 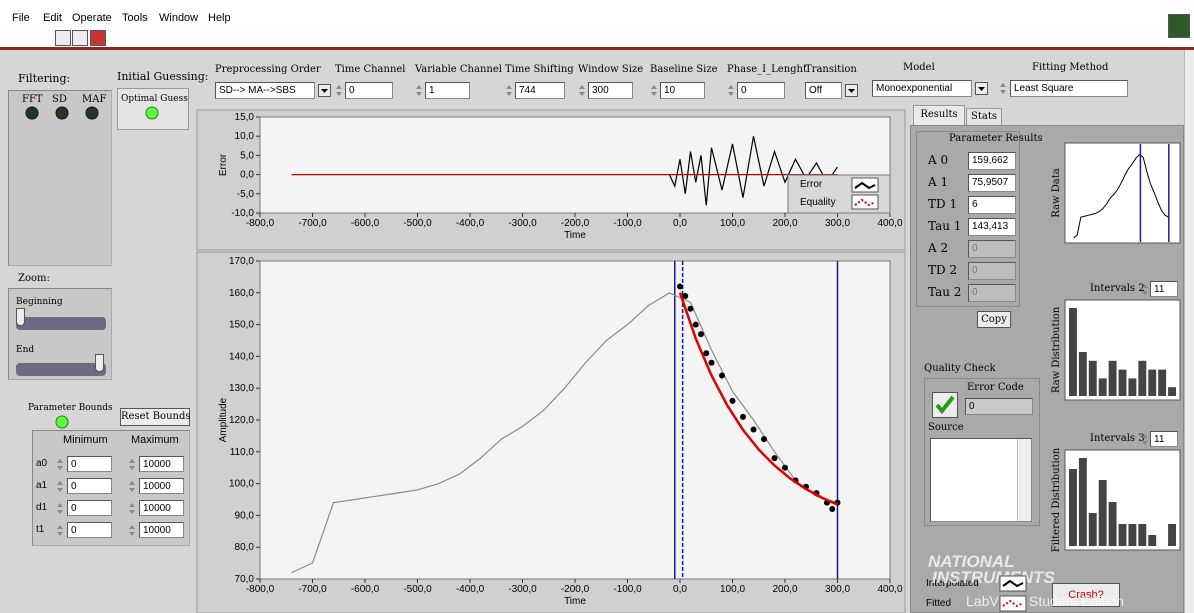 I want to click on initial-guessing-label: Initial Guessing:, so click(x=163, y=76).